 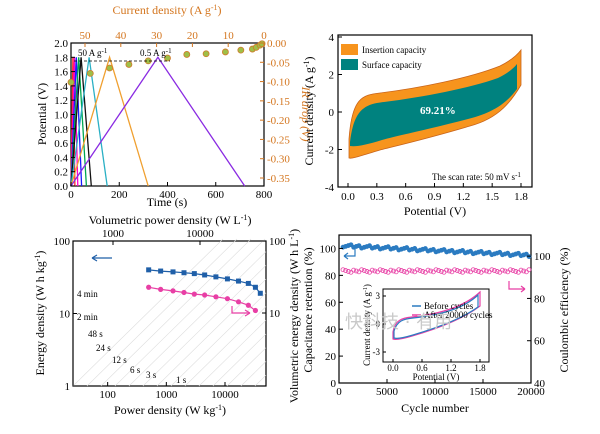 What do you see at coordinates (61, 58) in the screenshot?
I see `y-tick-label: 1.8` at bounding box center [61, 58].